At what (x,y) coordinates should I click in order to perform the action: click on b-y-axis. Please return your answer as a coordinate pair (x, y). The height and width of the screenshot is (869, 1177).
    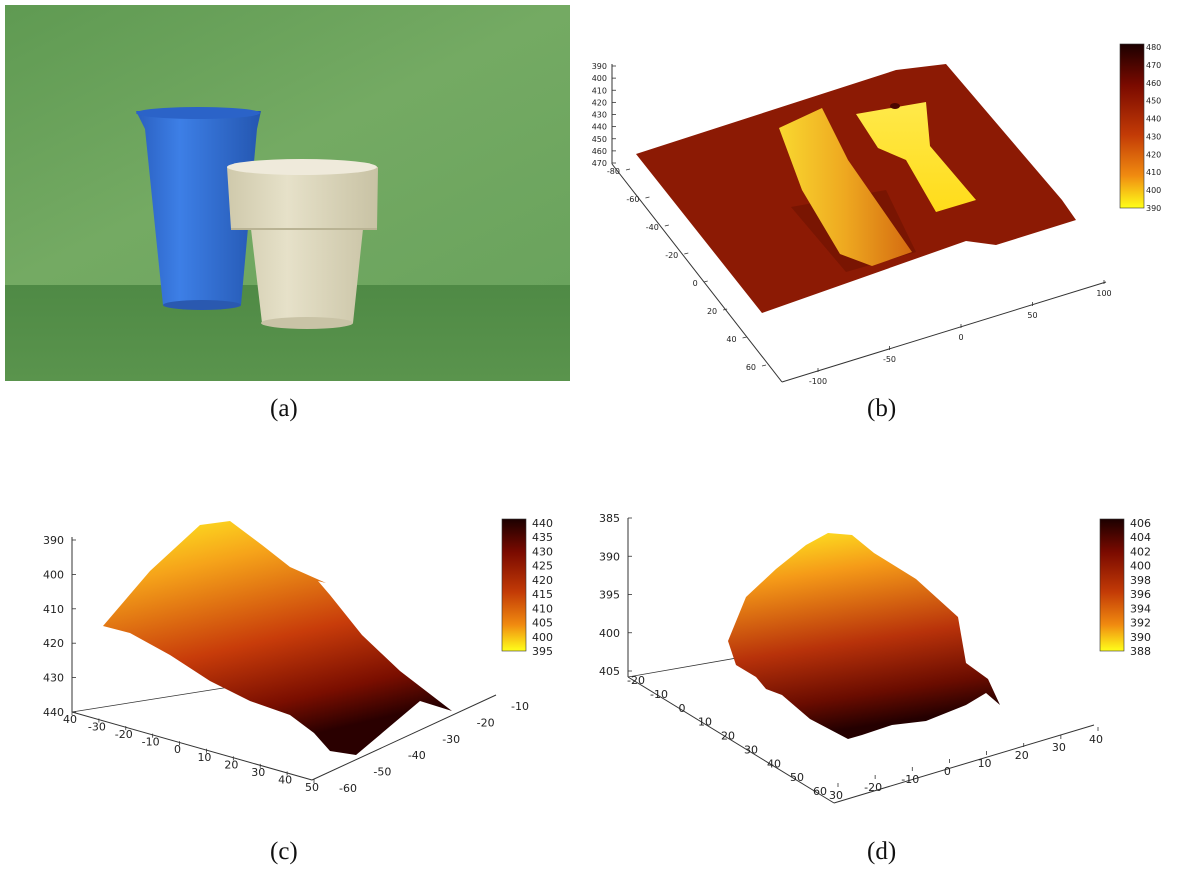
    Looking at the image, I should click on (697, 273).